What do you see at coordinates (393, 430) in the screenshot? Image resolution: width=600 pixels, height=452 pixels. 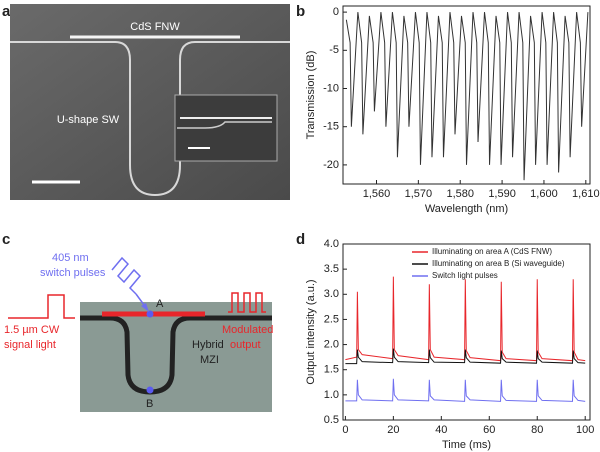 I see `x-tick-label: 20` at bounding box center [393, 430].